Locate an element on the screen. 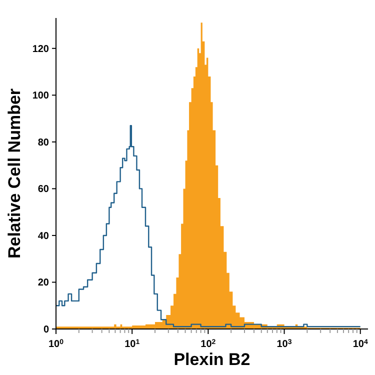 Image resolution: width=375 pixels, height=375 pixels. y-tick-label: 60 is located at coordinates (44, 190).